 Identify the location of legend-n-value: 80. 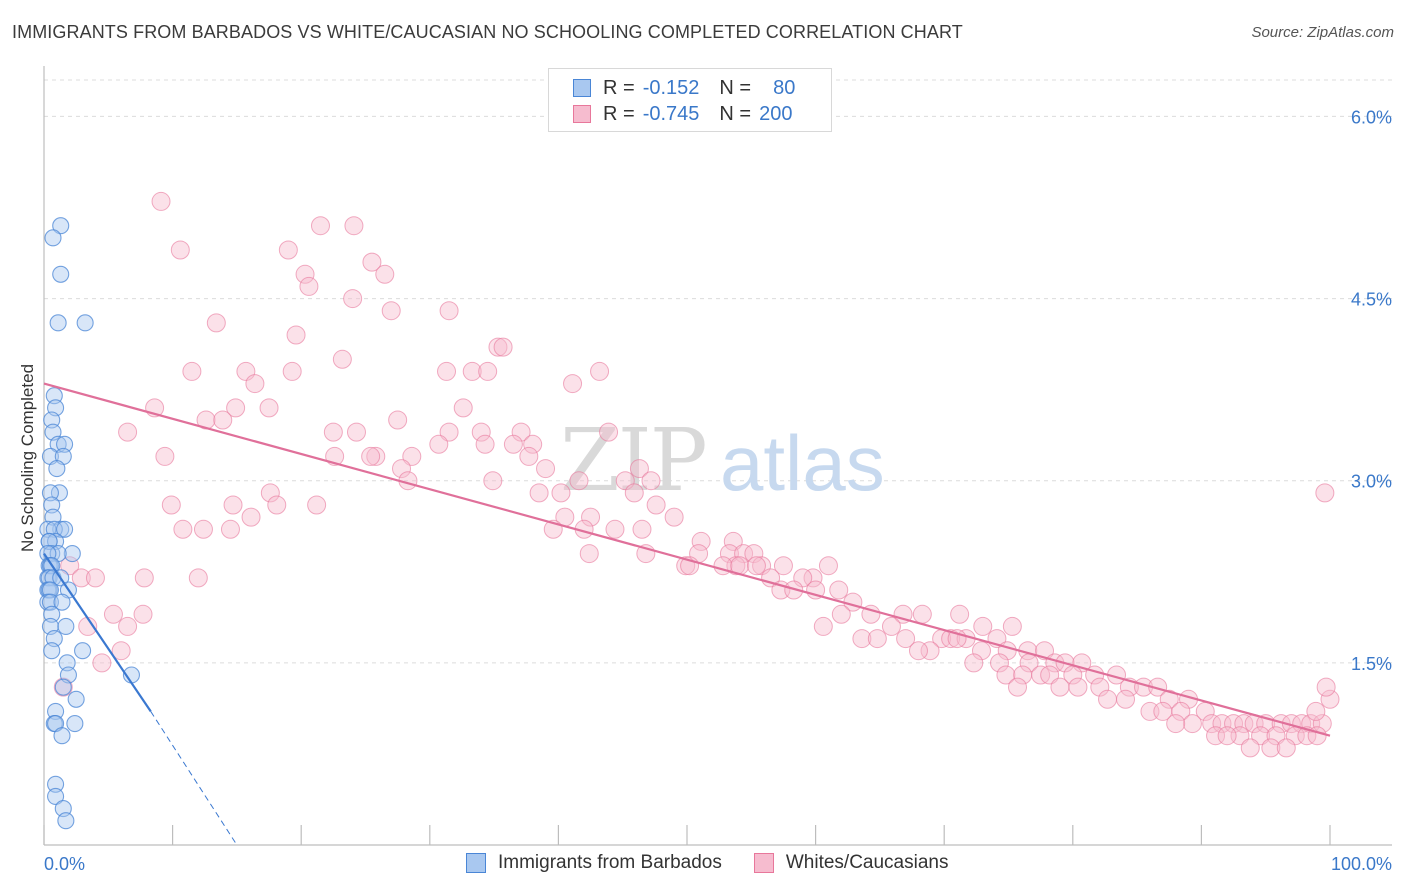
(784, 87).